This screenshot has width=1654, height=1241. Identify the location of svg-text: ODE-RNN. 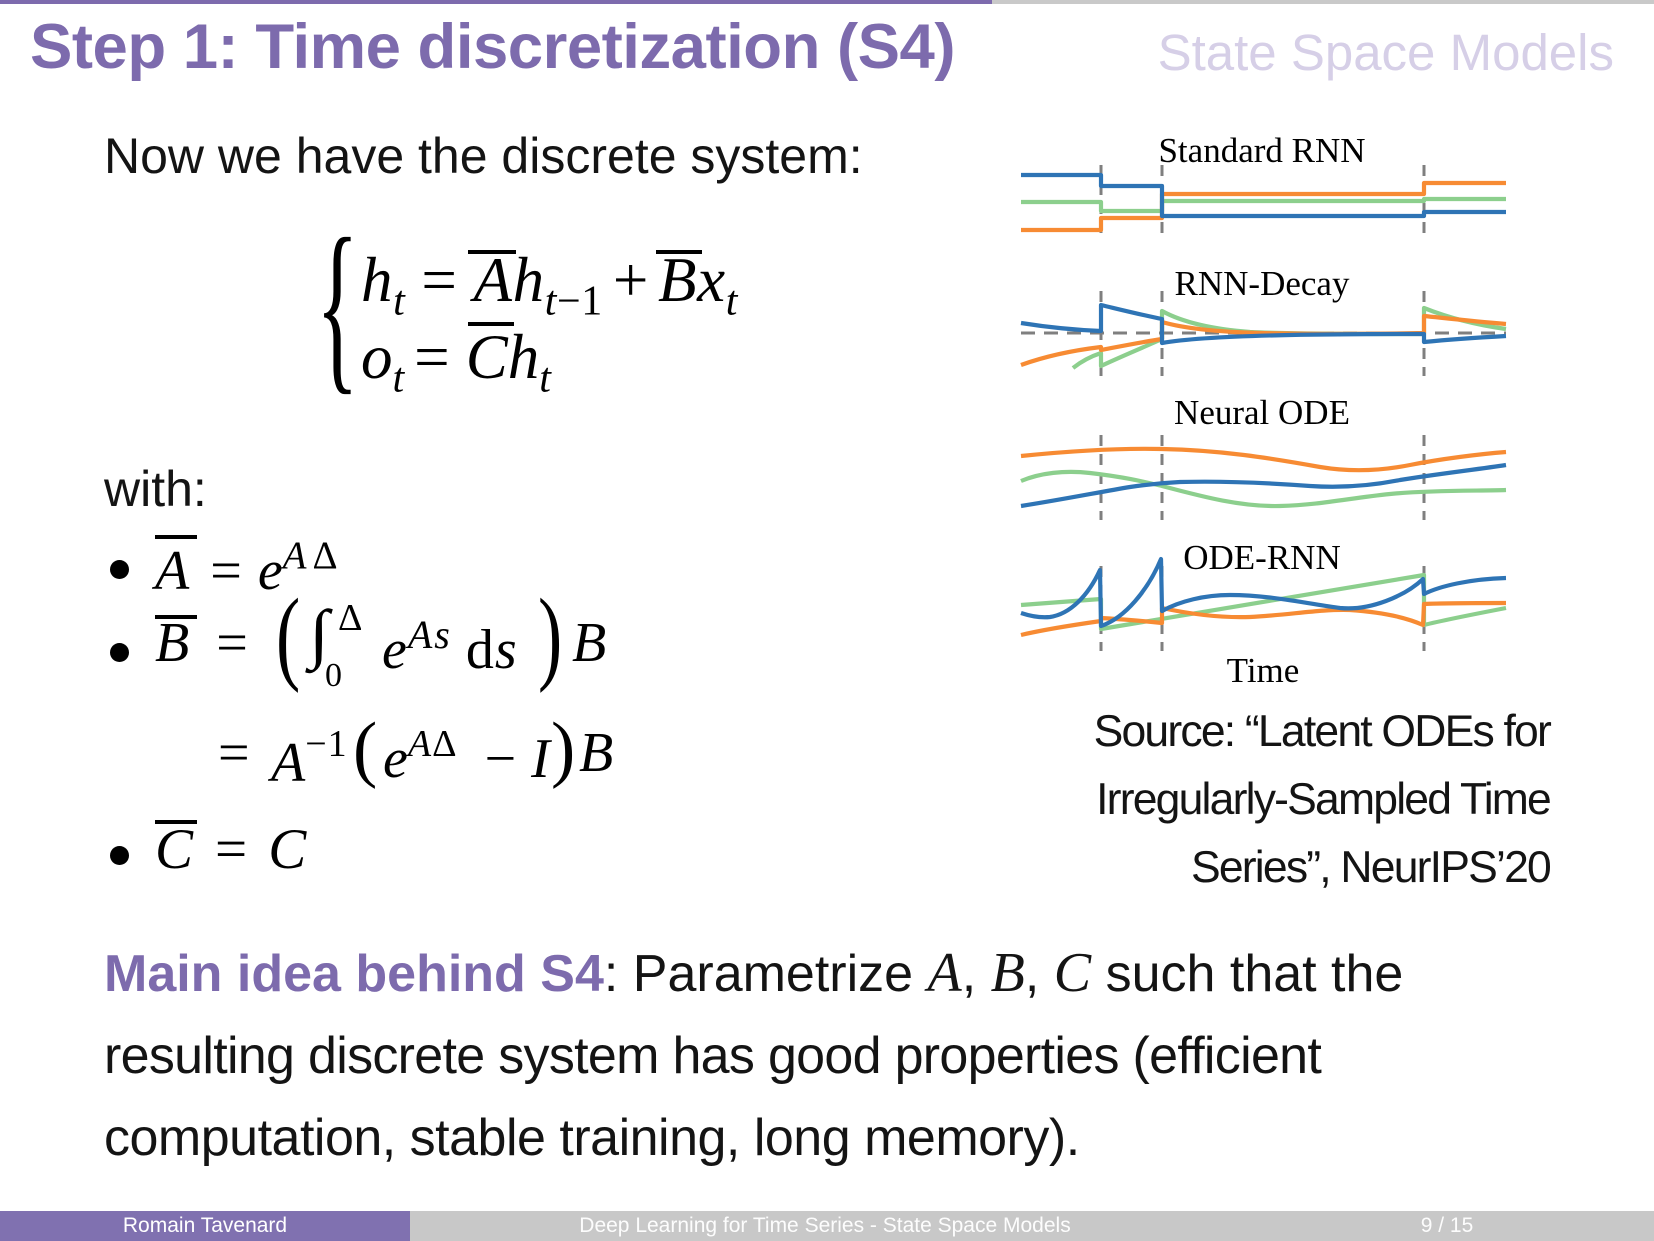
(1261, 557).